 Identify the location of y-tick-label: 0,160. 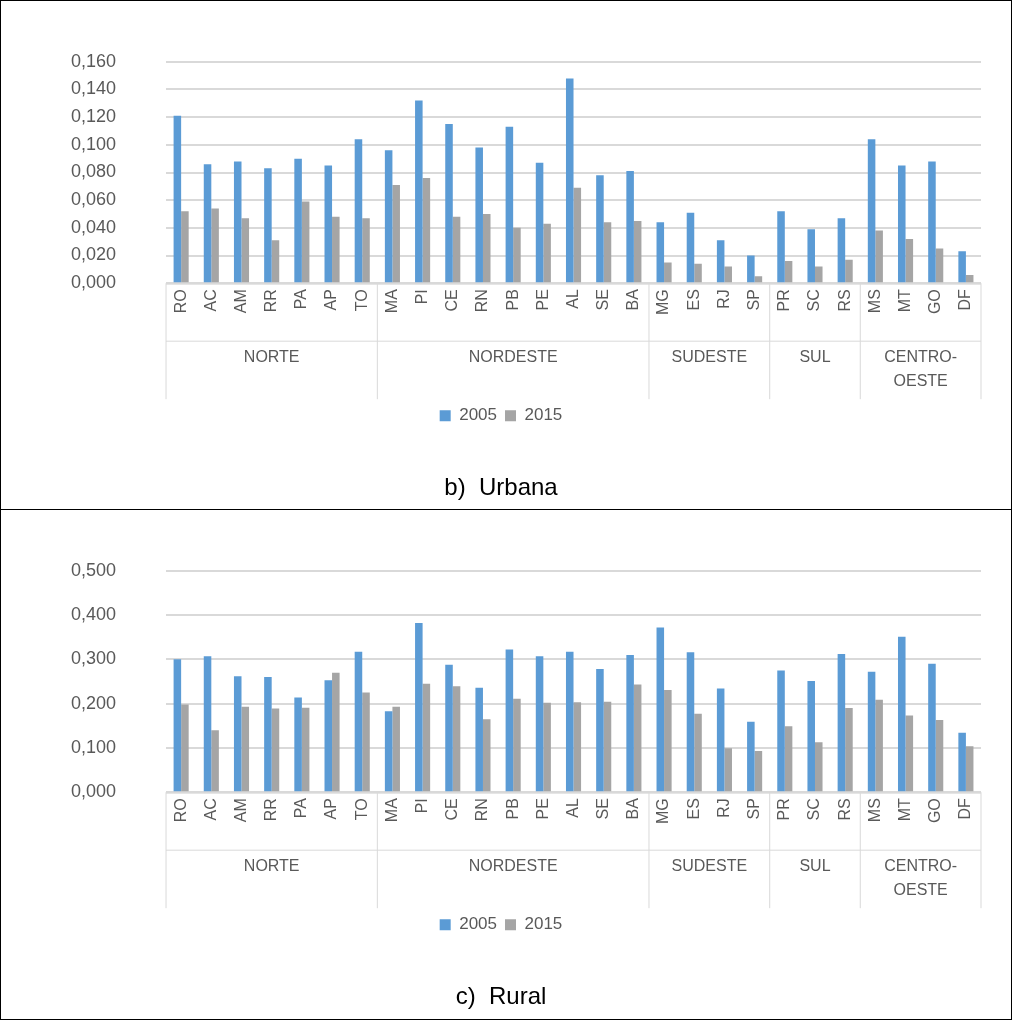
(94, 60).